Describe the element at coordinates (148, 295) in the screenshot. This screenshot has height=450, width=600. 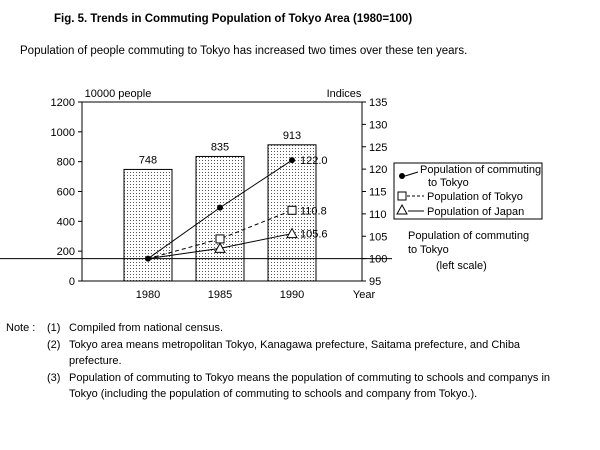
I see `x-tick-label: 1980` at that location.